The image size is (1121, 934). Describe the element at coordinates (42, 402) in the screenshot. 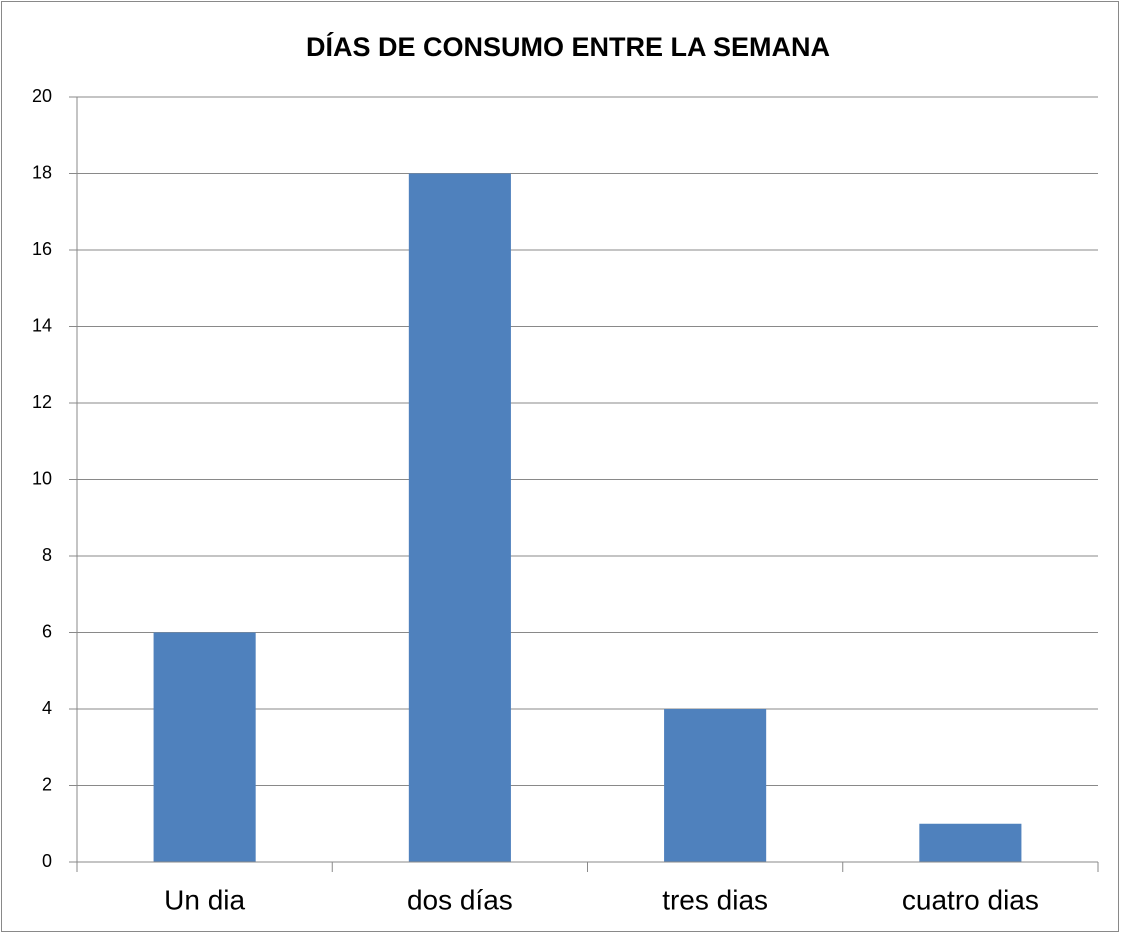

I see `y-tick-label: 12` at that location.